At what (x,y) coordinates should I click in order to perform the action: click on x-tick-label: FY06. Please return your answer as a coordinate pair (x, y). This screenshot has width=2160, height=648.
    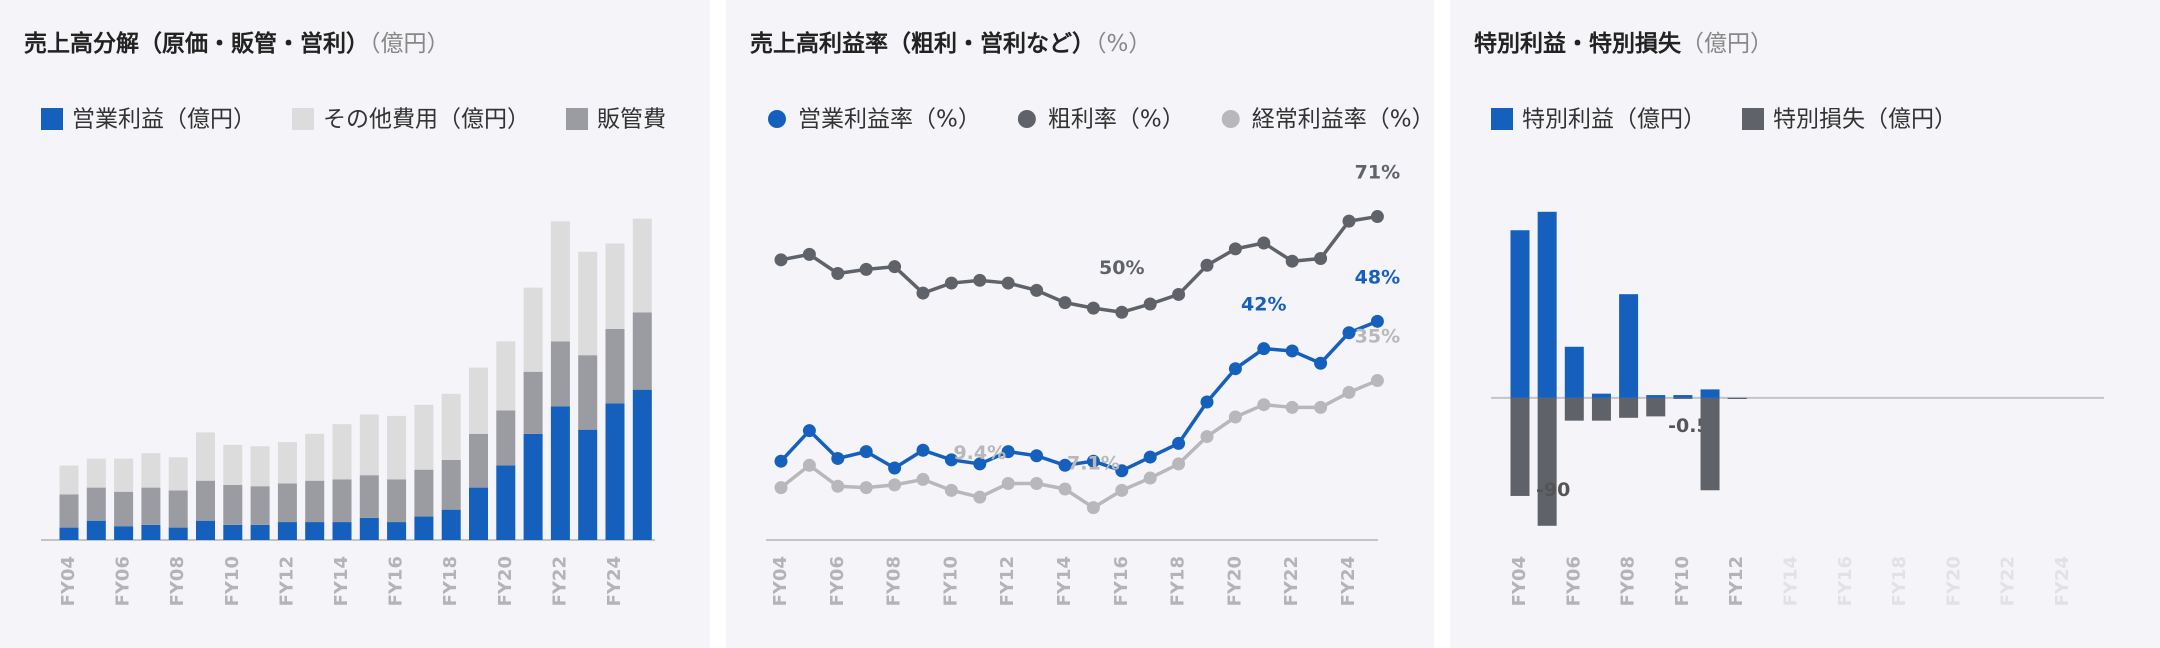
    Looking at the image, I should click on (123, 581).